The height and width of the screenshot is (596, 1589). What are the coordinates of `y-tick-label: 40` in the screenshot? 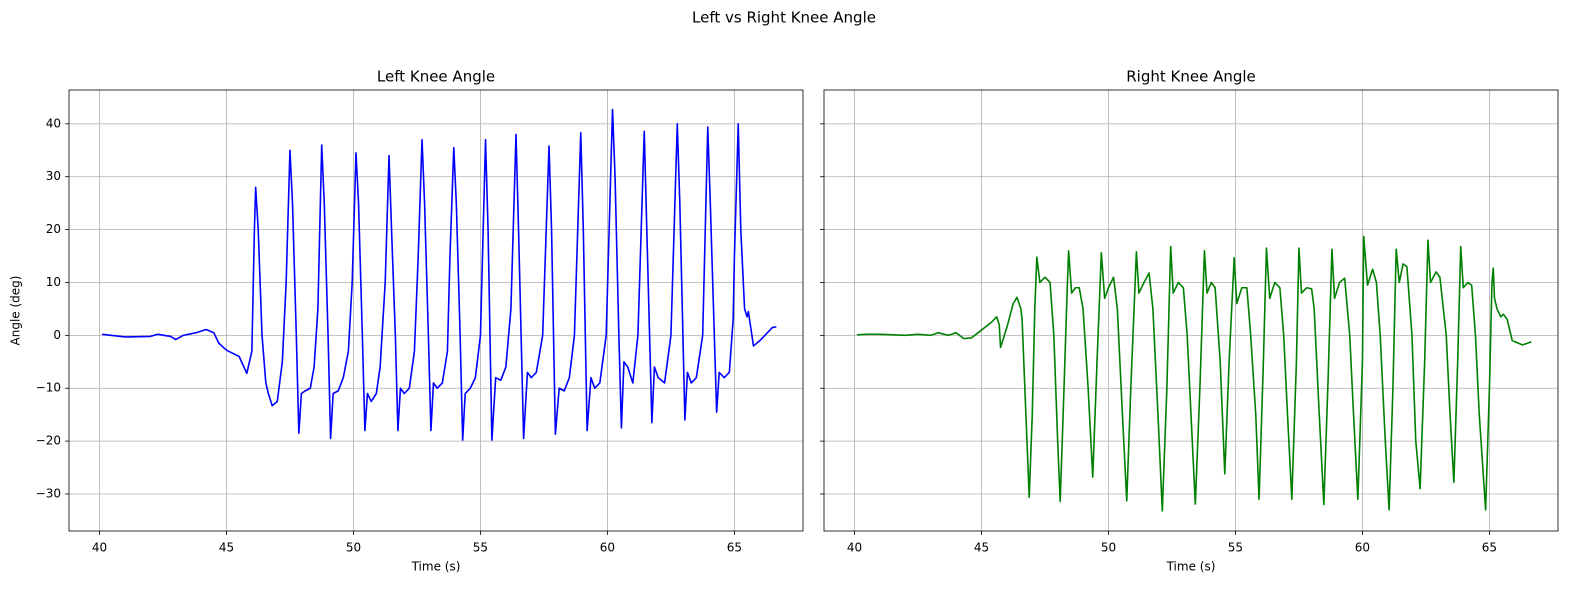 It's located at (53, 123).